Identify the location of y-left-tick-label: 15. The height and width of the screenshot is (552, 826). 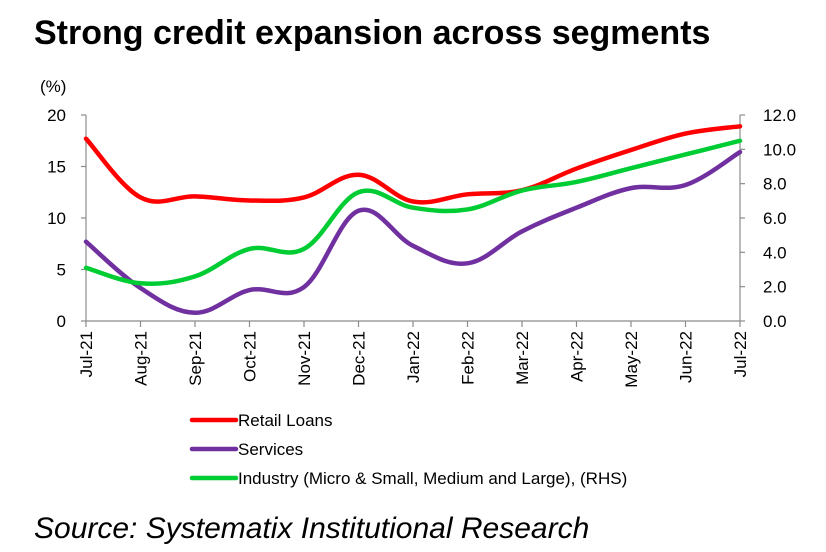
(56, 167).